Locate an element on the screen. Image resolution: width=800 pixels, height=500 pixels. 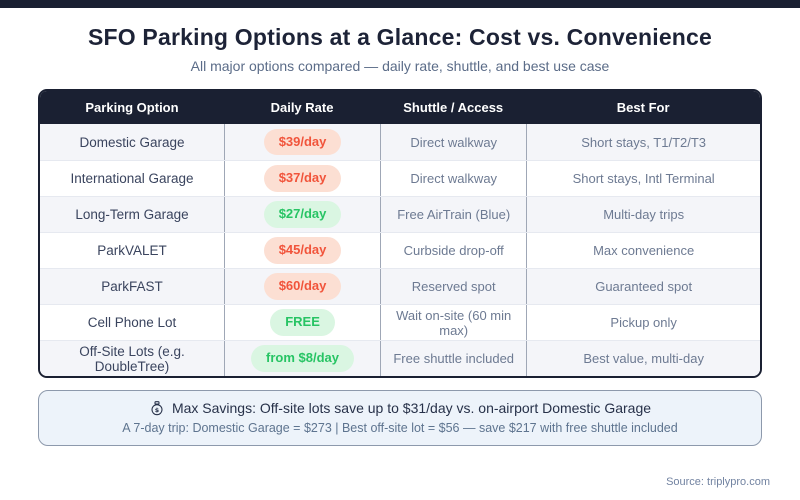
cell-daily-rate: $37/day is located at coordinates (301, 178).